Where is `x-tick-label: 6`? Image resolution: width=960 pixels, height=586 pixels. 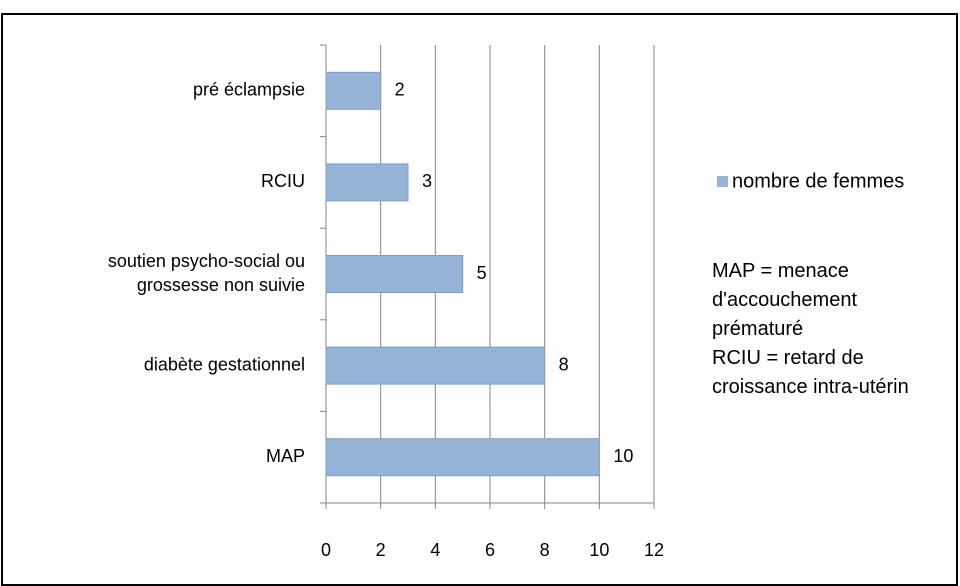
x-tick-label: 6 is located at coordinates (490, 550).